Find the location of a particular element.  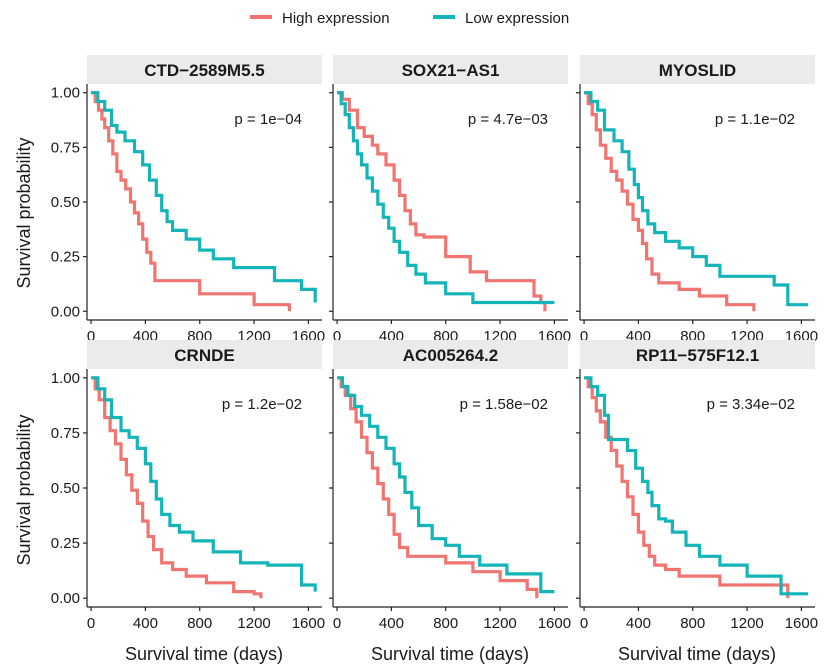

legend-label-low: Low expression is located at coordinates (517, 18).